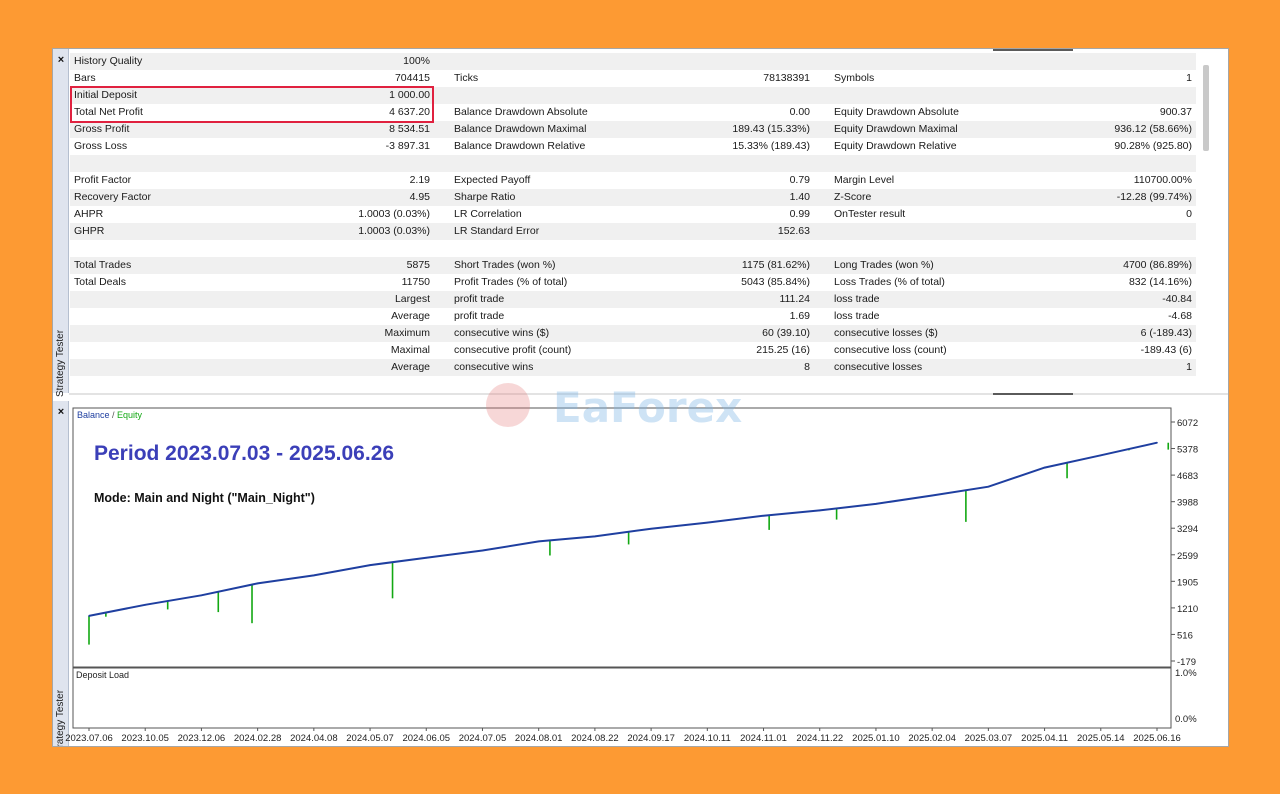 Image resolution: width=1280 pixels, height=794 pixels. What do you see at coordinates (633, 61) in the screenshot?
I see `report-row: History Quality 100%` at bounding box center [633, 61].